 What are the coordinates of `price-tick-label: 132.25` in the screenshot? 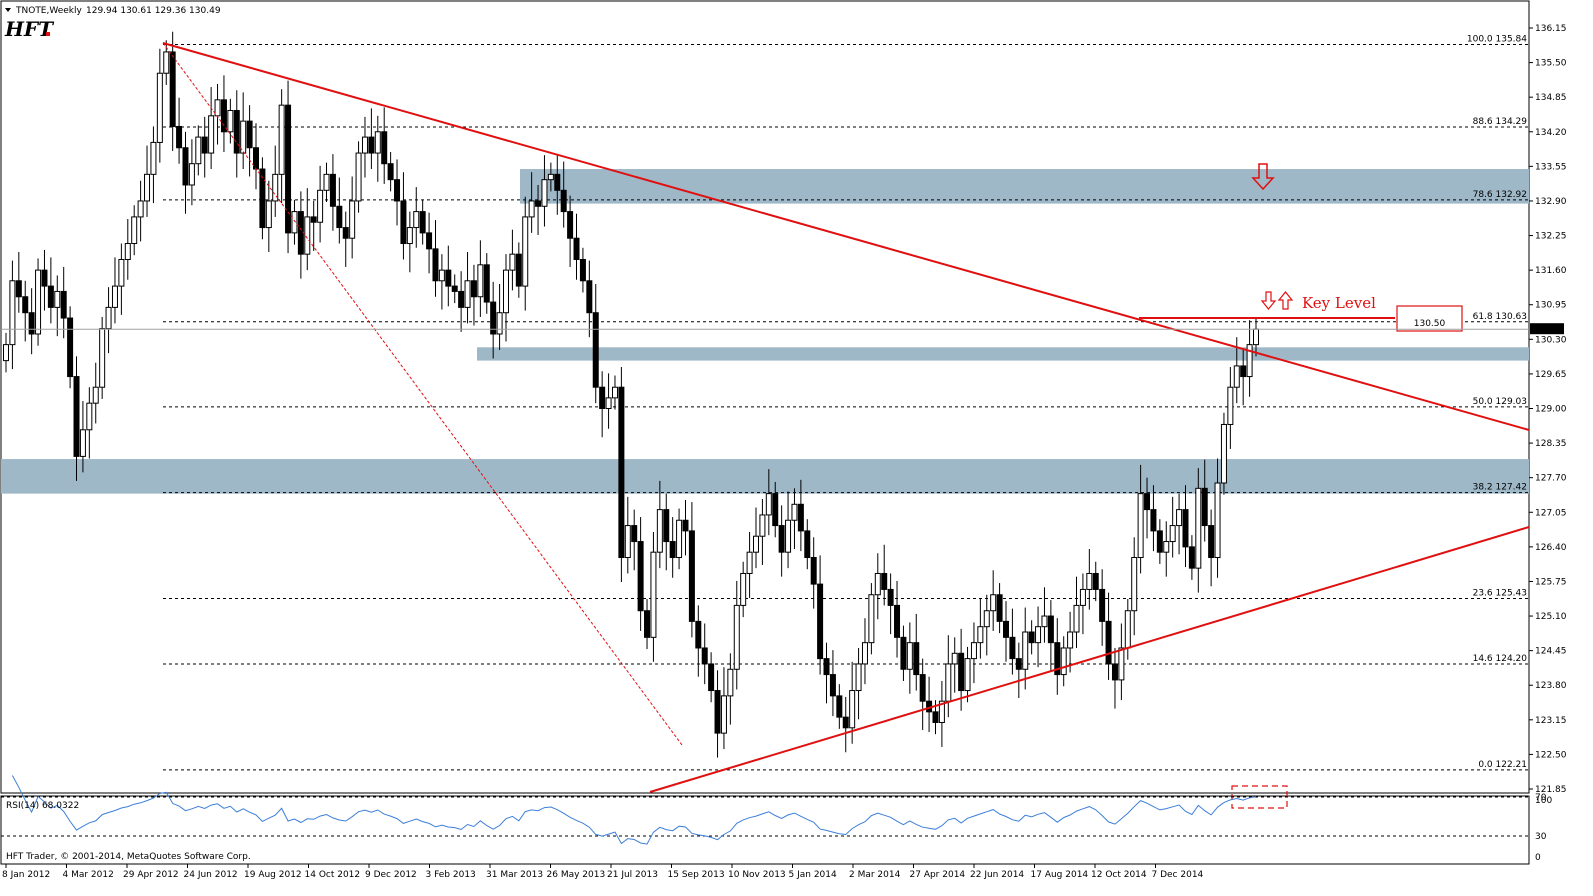 It's located at (1551, 237).